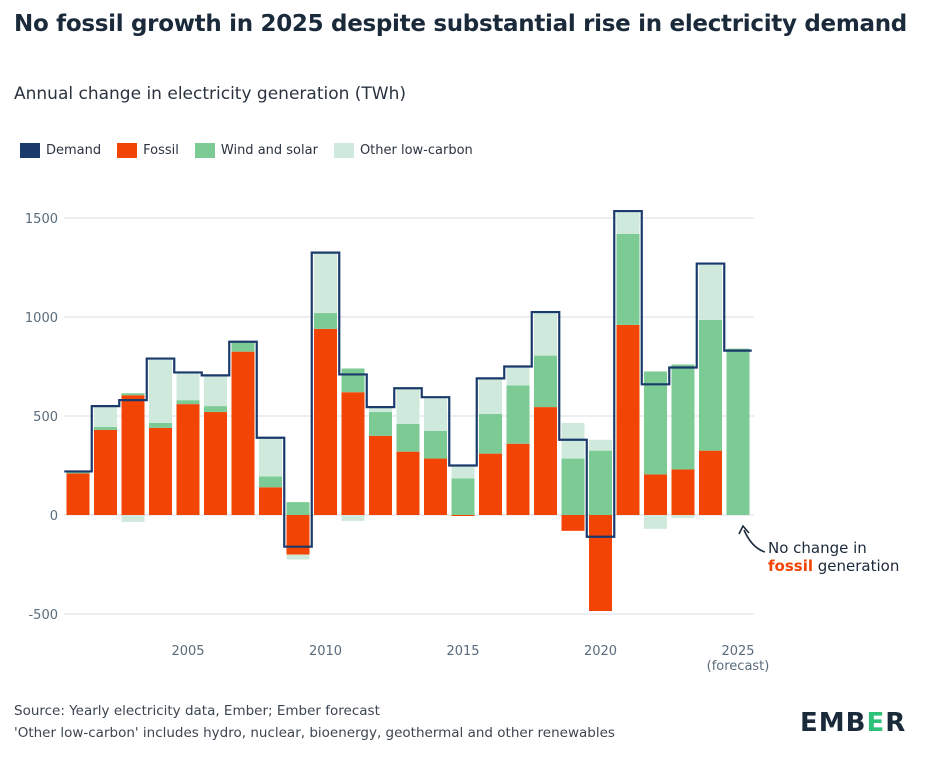 The width and height of the screenshot is (940, 762). I want to click on legend-label-demand: Demand, so click(74, 150).